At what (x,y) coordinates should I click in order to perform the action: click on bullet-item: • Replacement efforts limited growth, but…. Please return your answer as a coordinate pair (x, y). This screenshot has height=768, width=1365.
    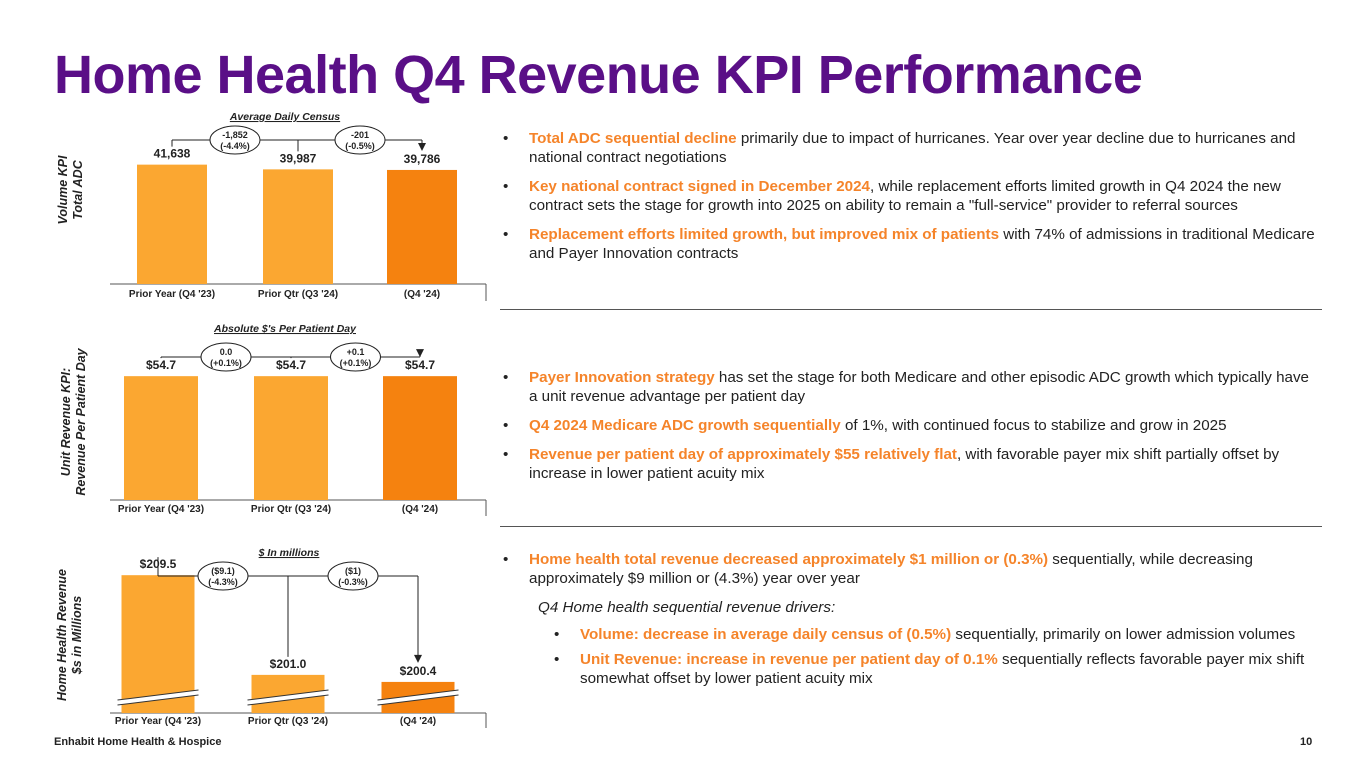
    Looking at the image, I should click on (909, 244).